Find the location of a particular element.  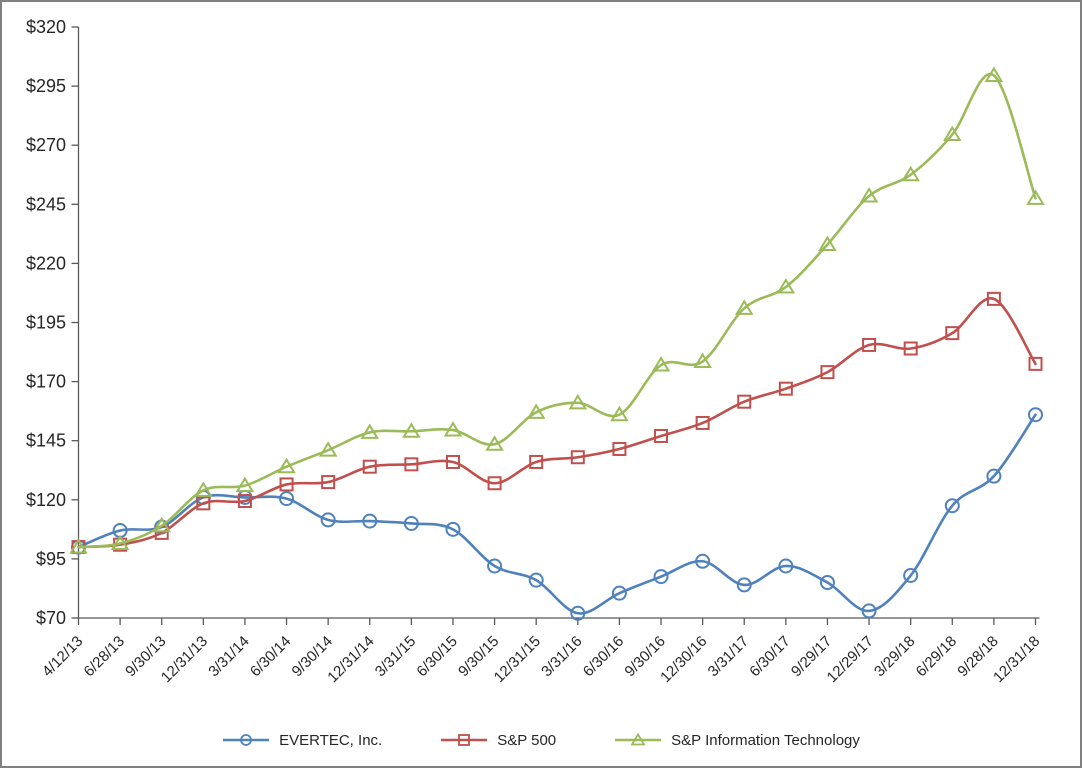

legend-label-evertec: EVERTEC, Inc. is located at coordinates (331, 740).